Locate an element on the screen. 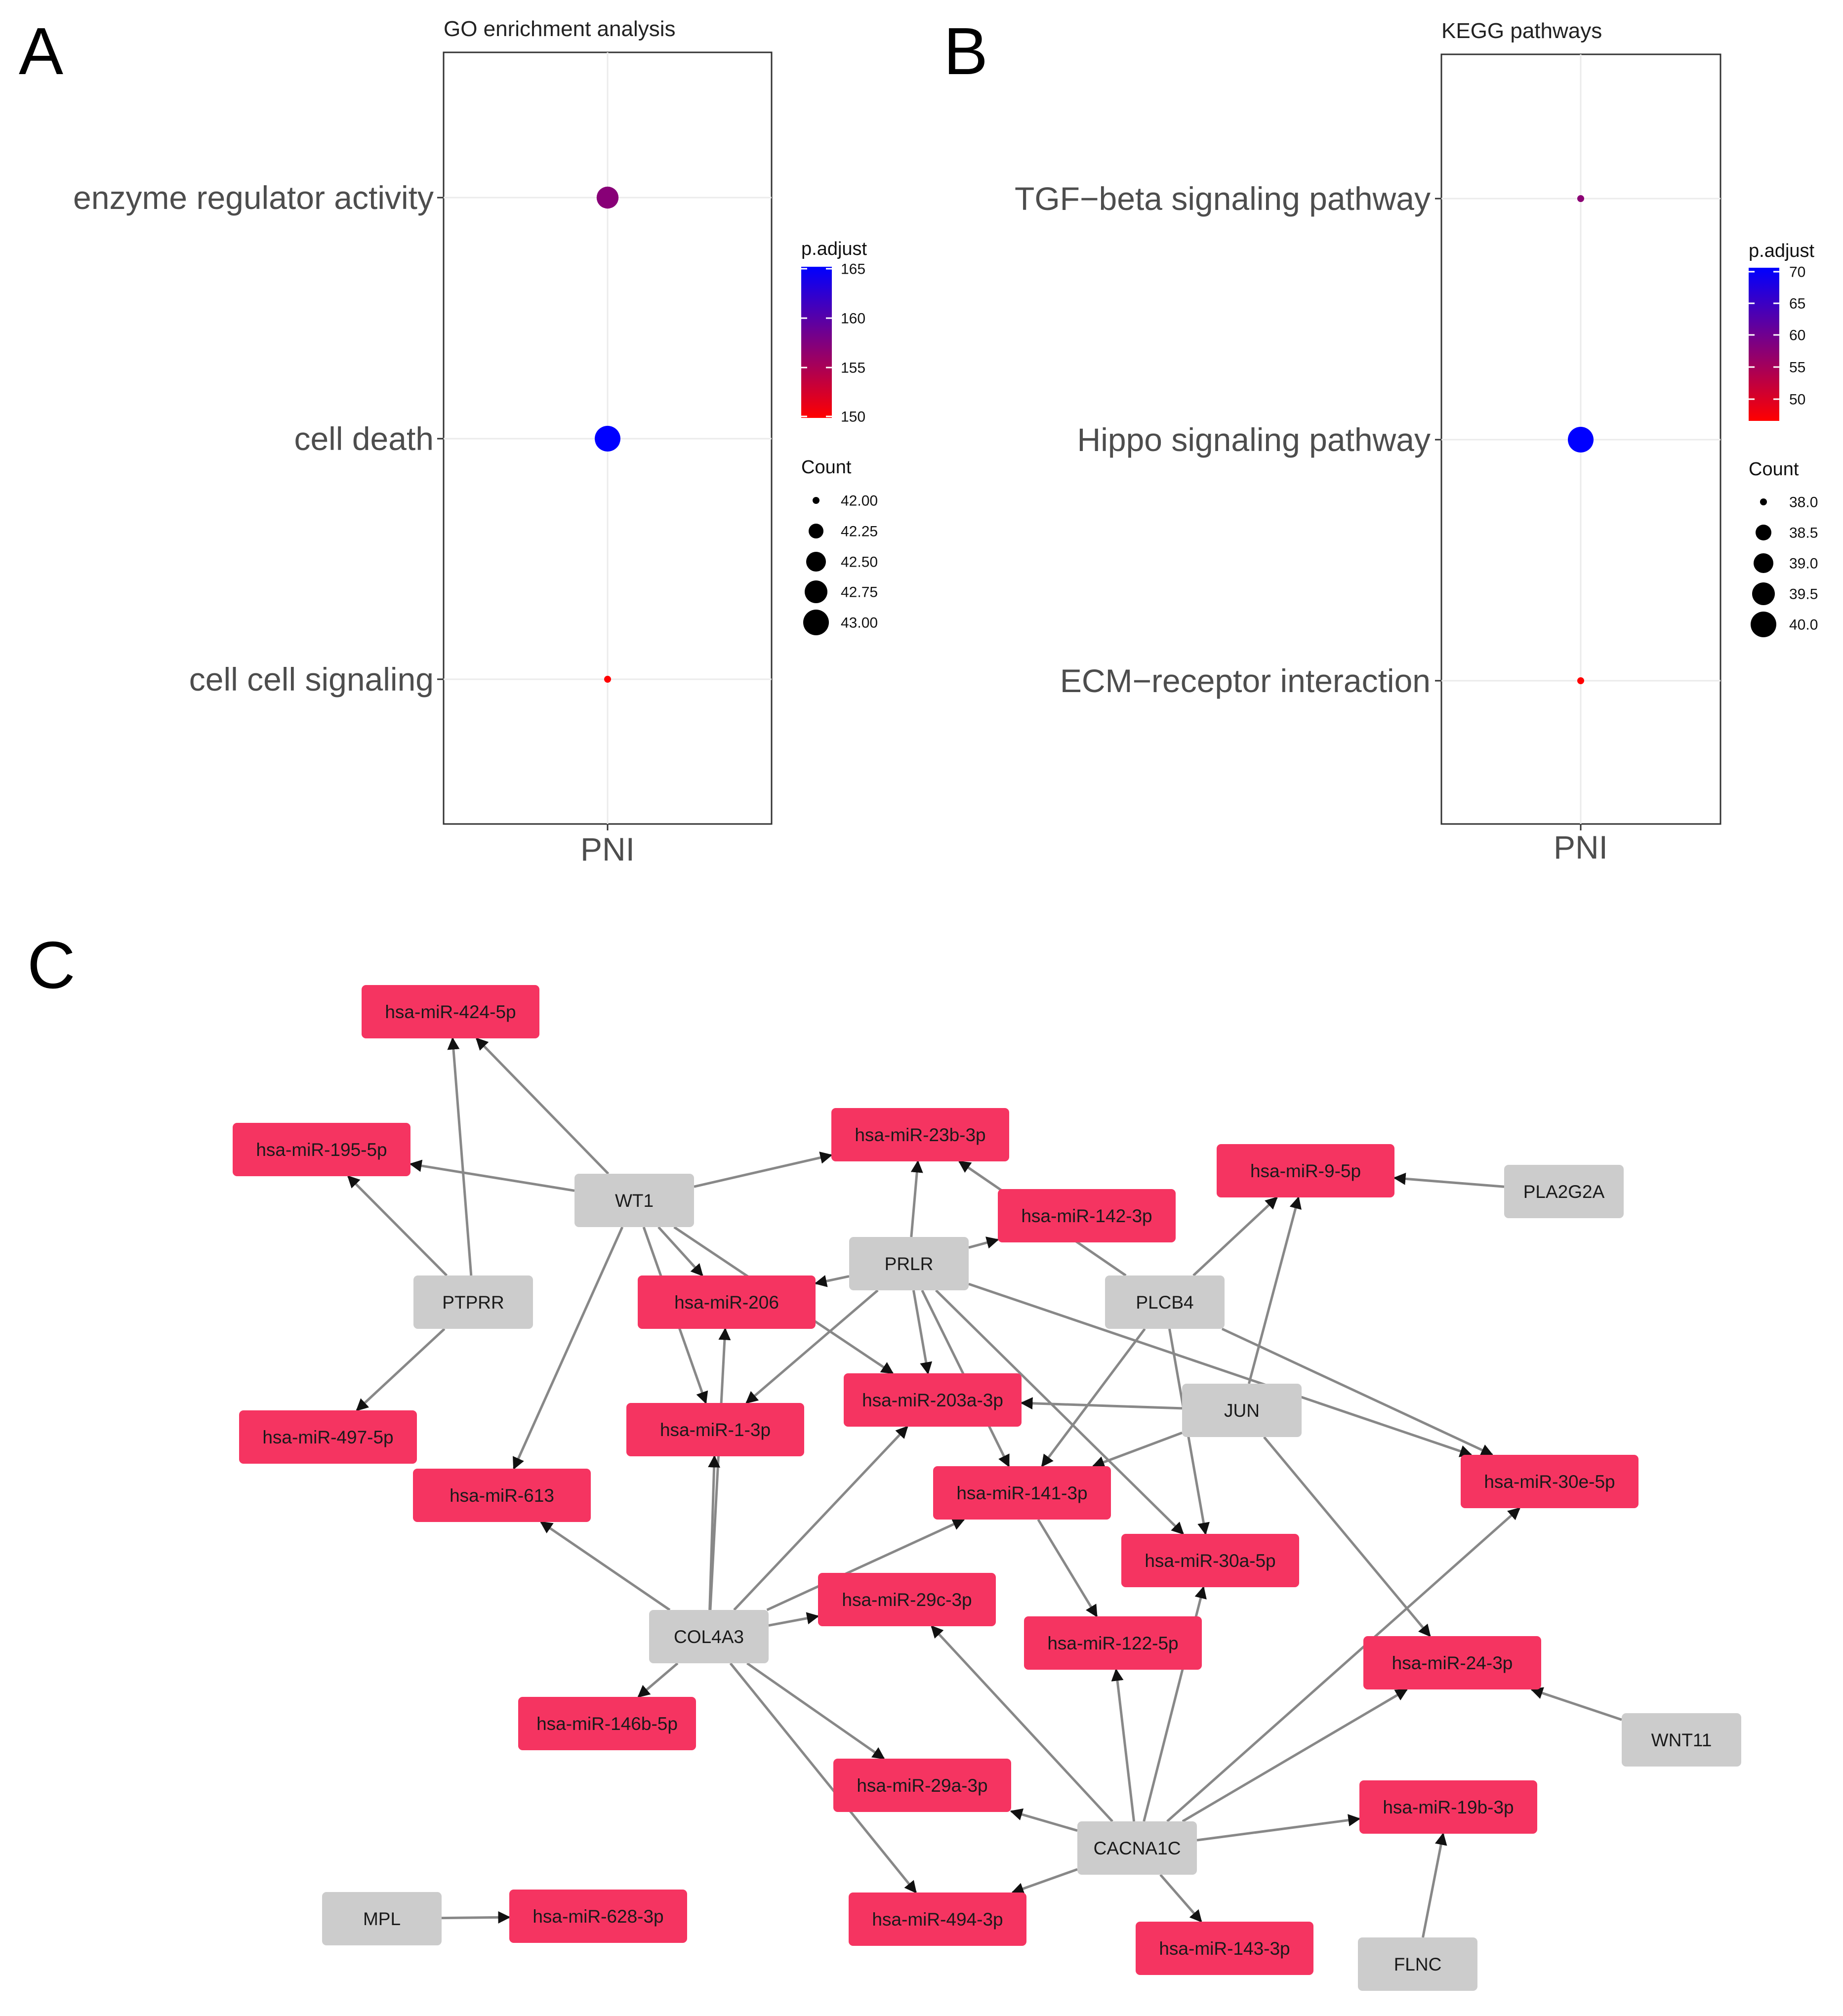 The height and width of the screenshot is (2016, 1843). node-label: hsa-miR-206 is located at coordinates (726, 1302).